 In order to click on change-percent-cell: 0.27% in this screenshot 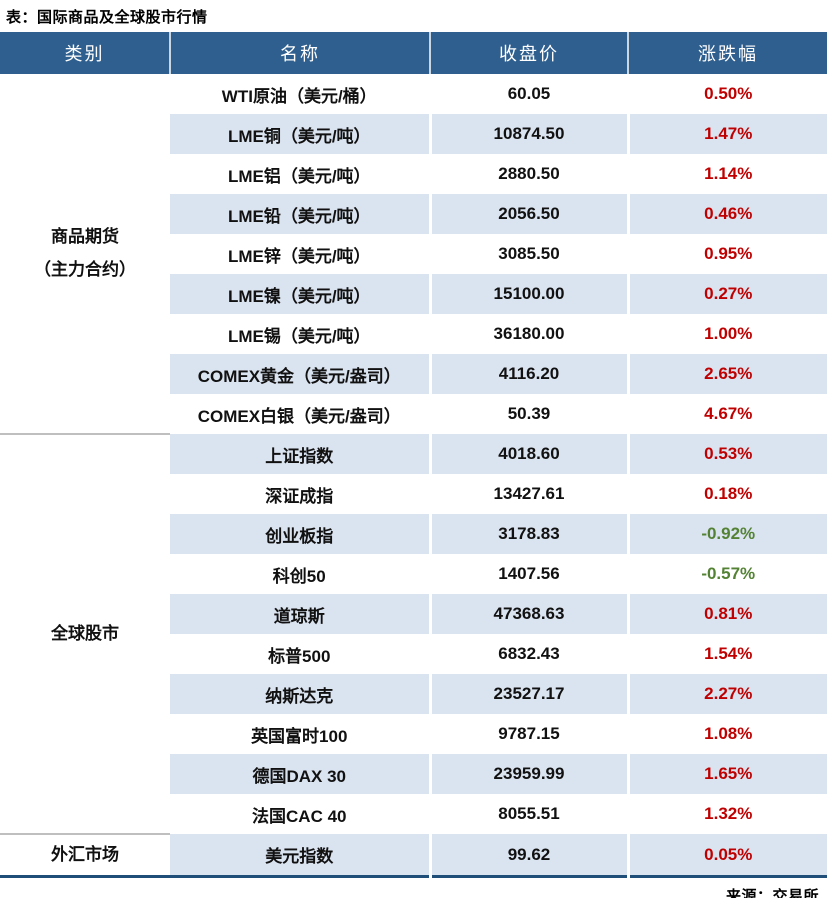, I will do `click(726, 294)`.